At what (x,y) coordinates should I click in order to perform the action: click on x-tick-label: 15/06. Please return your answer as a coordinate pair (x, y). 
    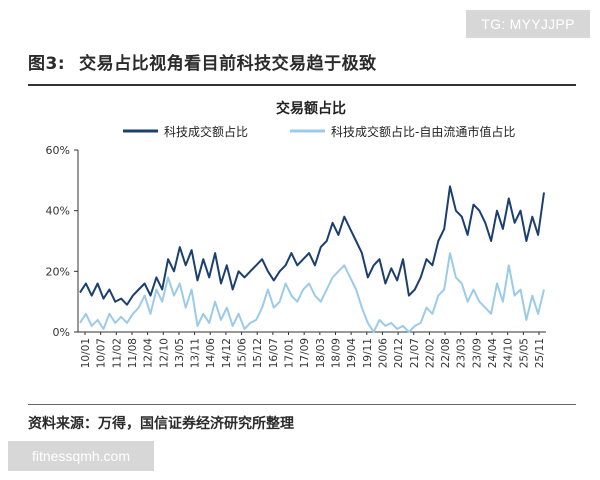
    Looking at the image, I should click on (243, 353).